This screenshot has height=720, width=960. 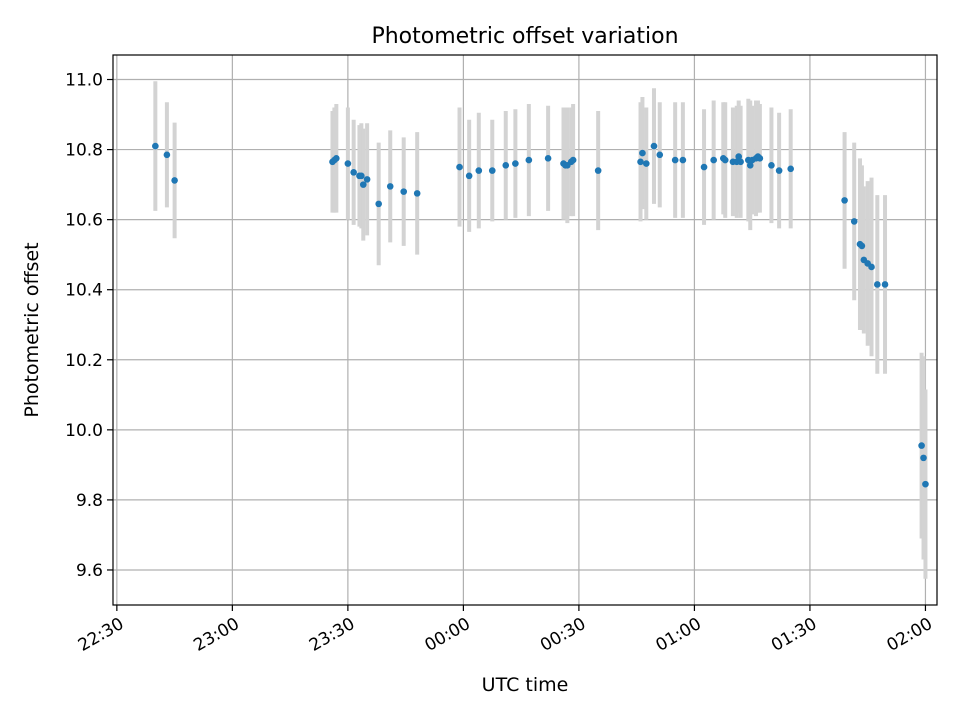 I want to click on y-tick-label: 10.0, so click(x=84, y=431).